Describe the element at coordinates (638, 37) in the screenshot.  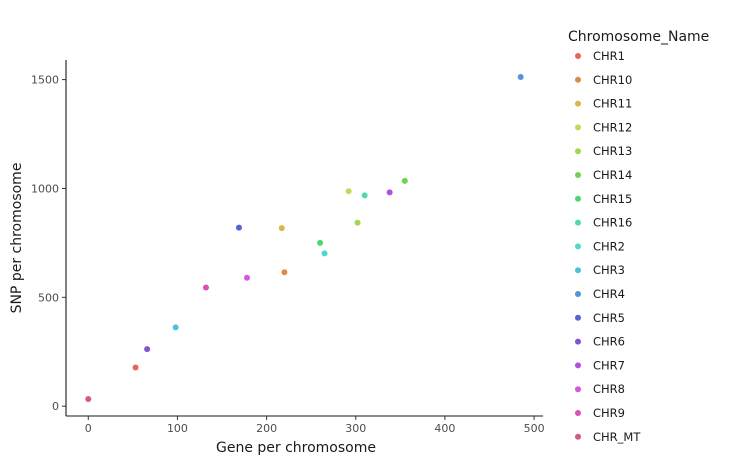
I see `legend-title: Chromosome_Name` at that location.